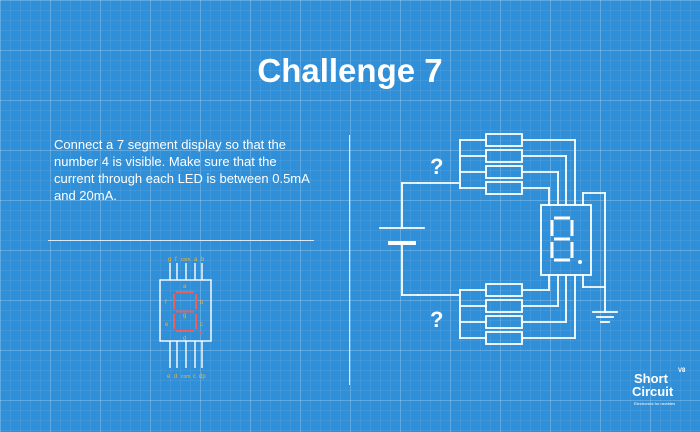 The height and width of the screenshot is (432, 700). What do you see at coordinates (652, 391) in the screenshot?
I see `logo-line2: Circuit` at bounding box center [652, 391].